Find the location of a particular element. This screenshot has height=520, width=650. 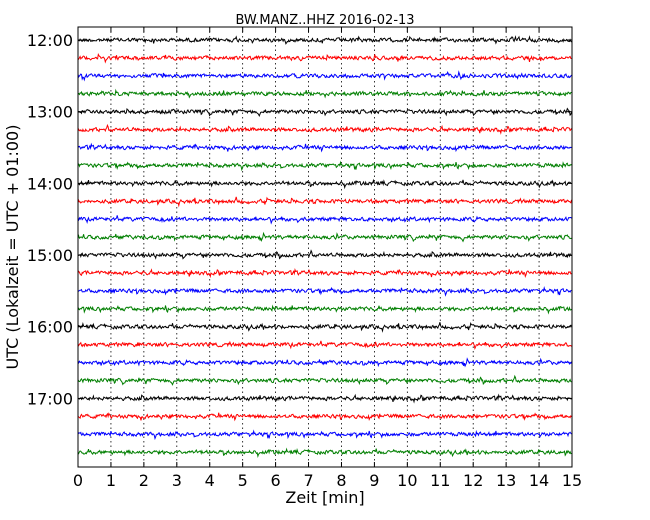

x-tick-label: 2 is located at coordinates (144, 480).